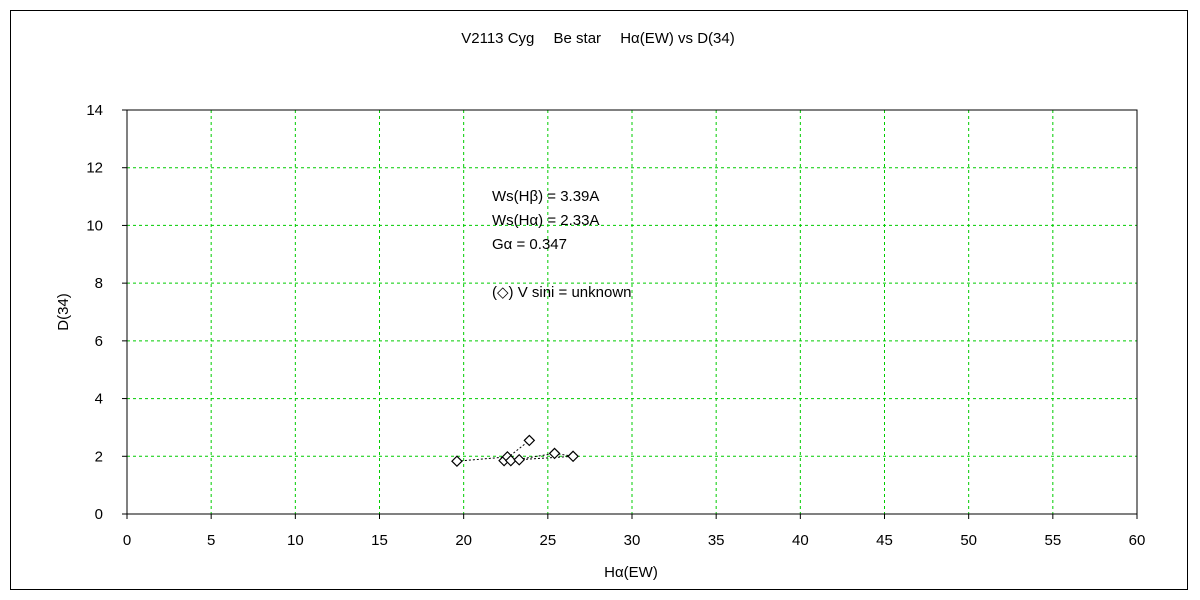 This screenshot has width=1200, height=600. What do you see at coordinates (1137, 540) in the screenshot?
I see `x-tick-label: 60` at bounding box center [1137, 540].